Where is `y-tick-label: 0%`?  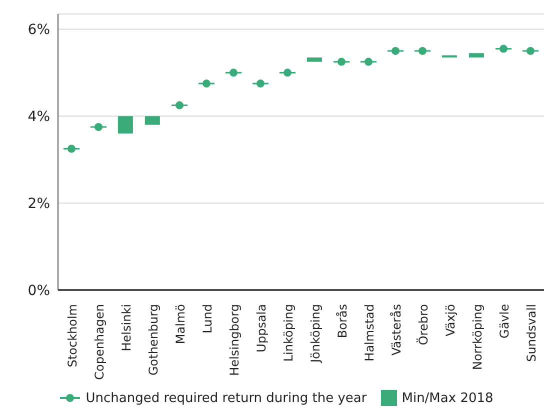
y-tick-label: 0% is located at coordinates (39, 290).